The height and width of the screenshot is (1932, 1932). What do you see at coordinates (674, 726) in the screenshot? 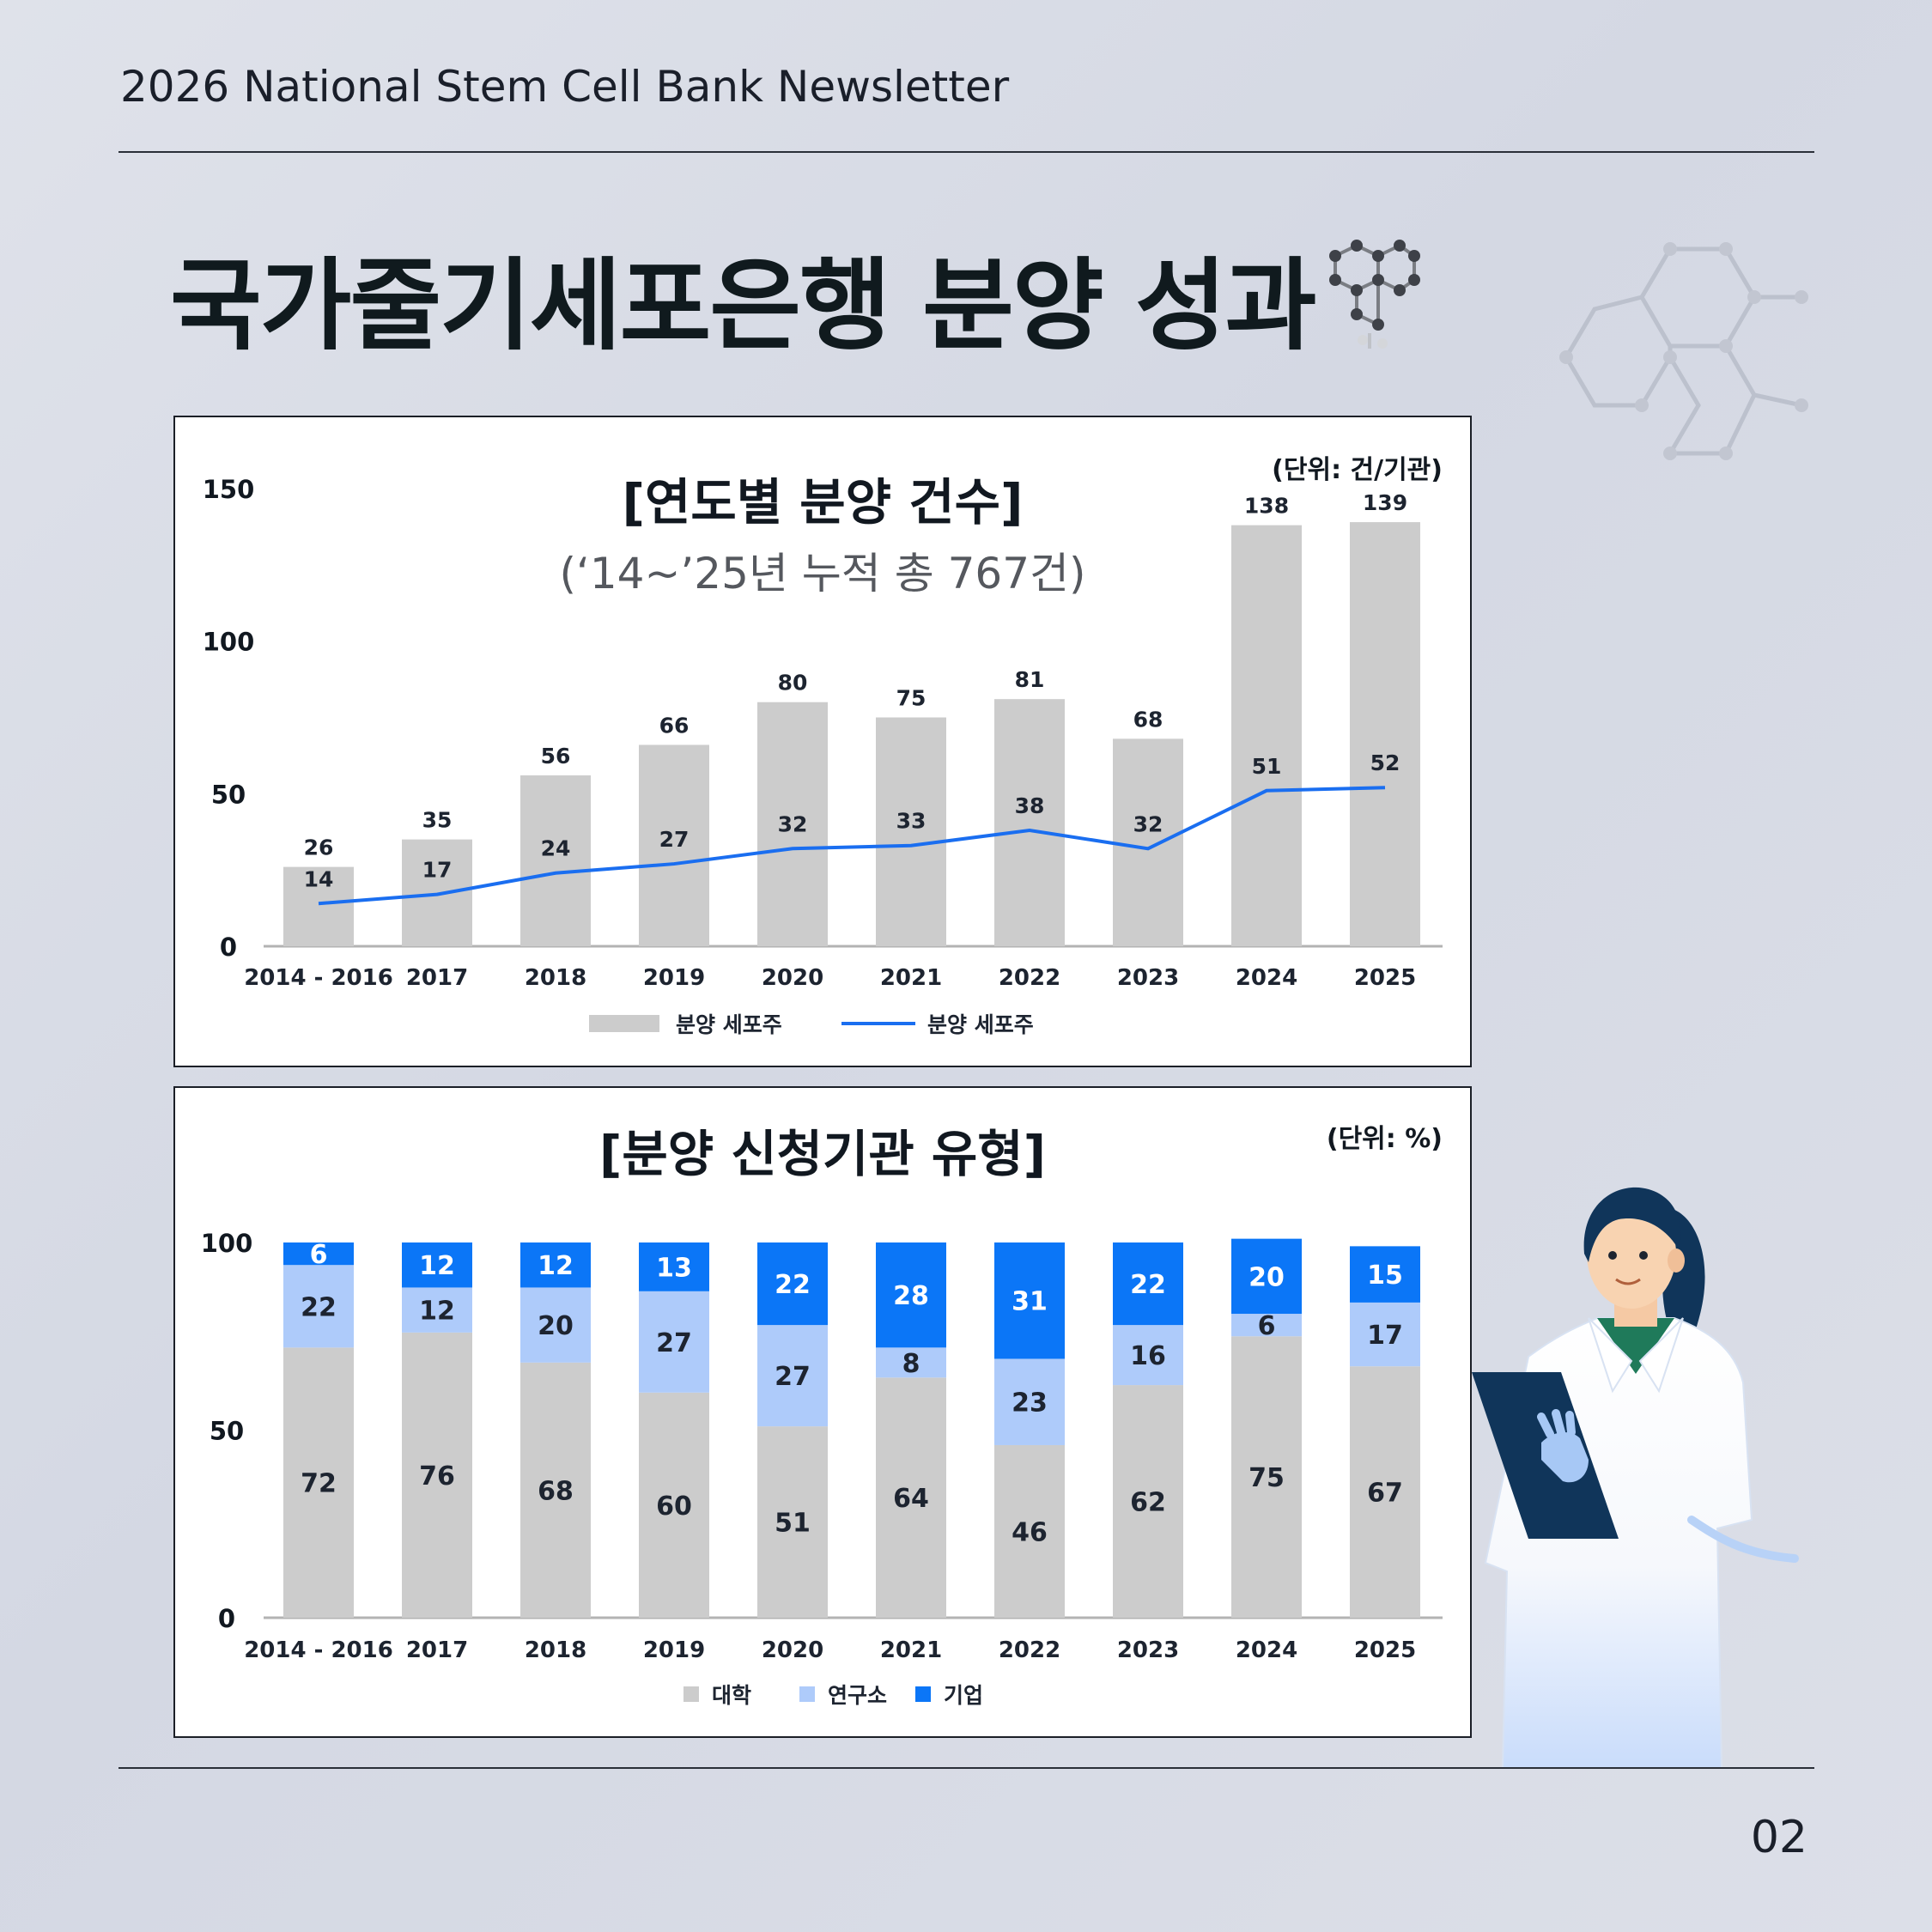
I see `bar-value-label: 66` at bounding box center [674, 726].